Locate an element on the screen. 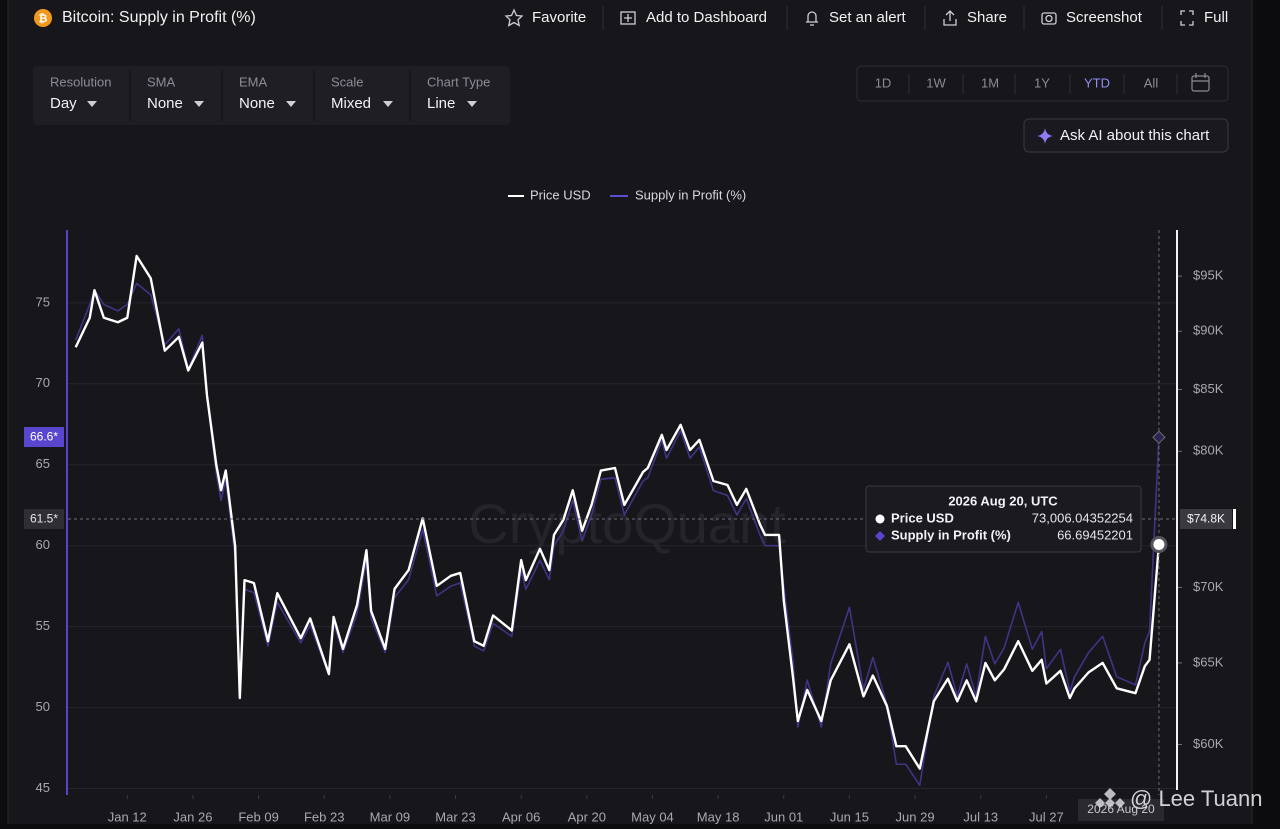 The width and height of the screenshot is (1280, 829). control-label: EMA is located at coordinates (253, 81).